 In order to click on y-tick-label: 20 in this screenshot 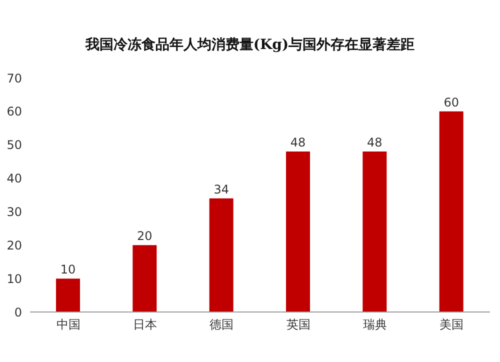, I will do `click(14, 245)`.